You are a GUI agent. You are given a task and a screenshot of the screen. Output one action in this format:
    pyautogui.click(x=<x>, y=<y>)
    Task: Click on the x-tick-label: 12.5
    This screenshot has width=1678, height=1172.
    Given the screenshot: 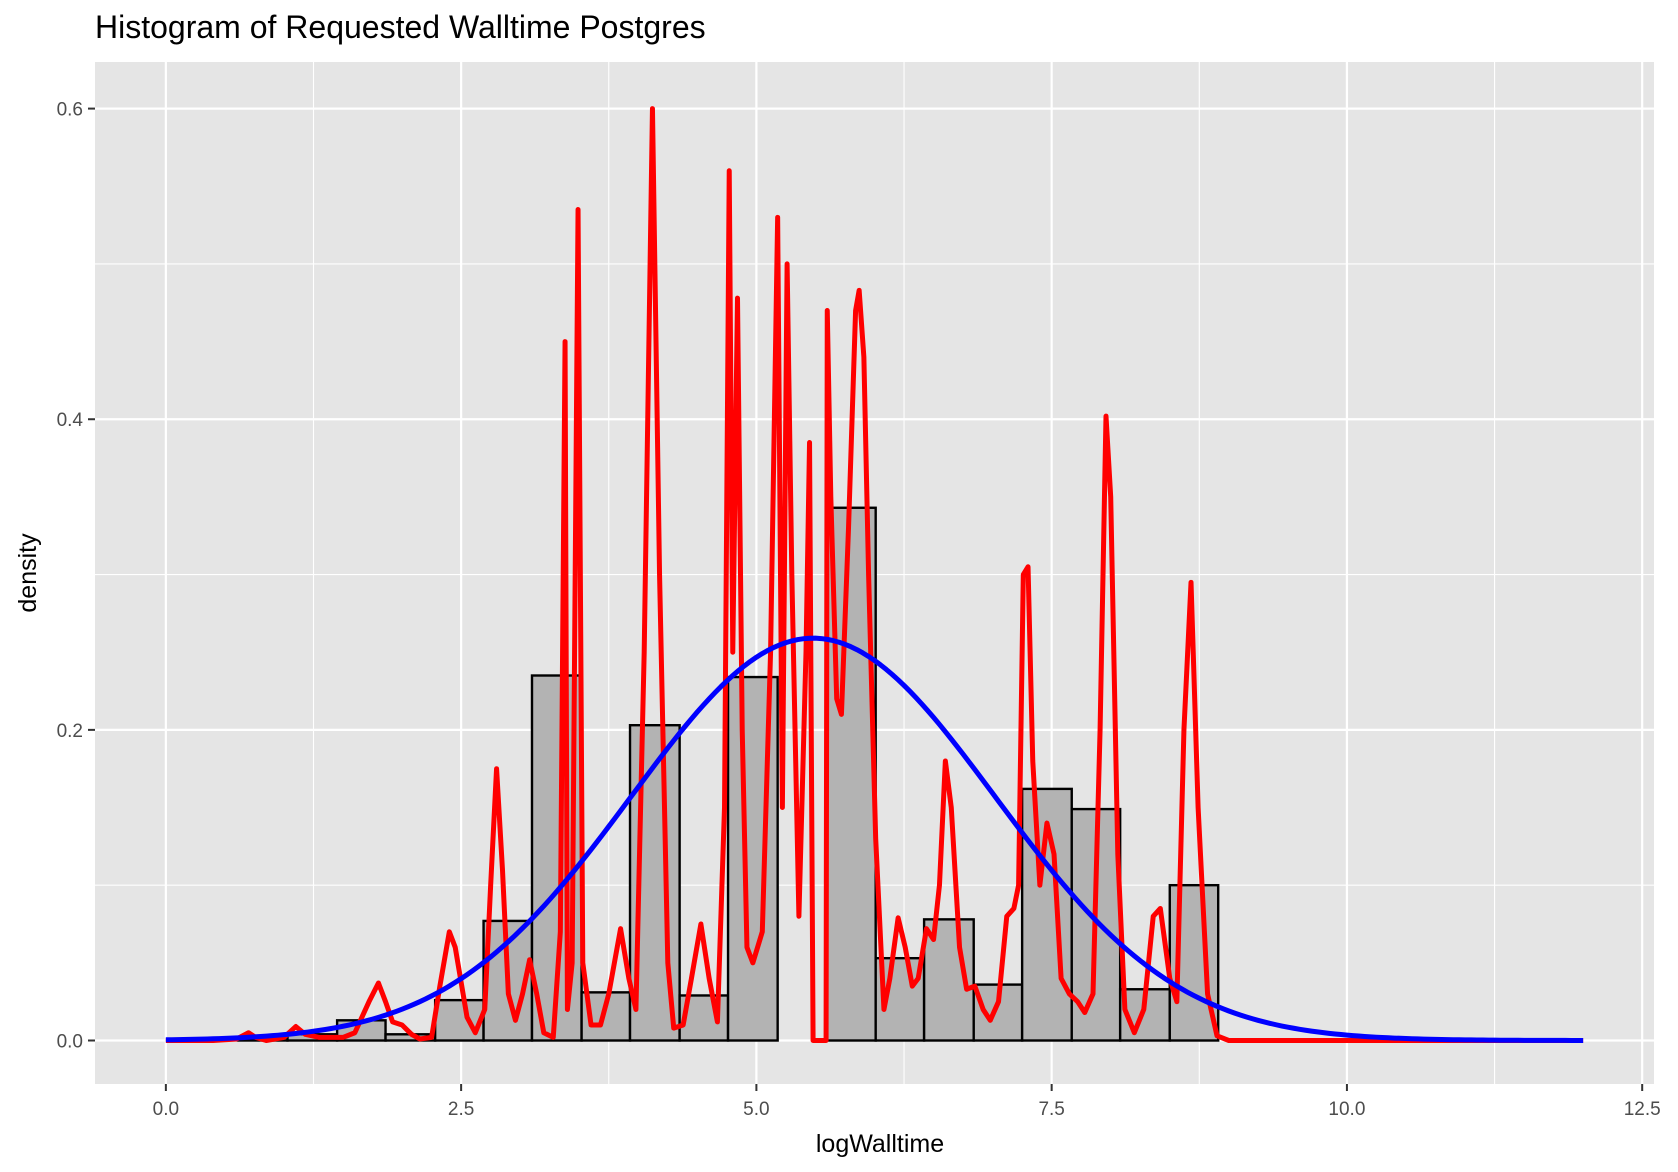 What is the action you would take?
    pyautogui.click(x=1642, y=1109)
    